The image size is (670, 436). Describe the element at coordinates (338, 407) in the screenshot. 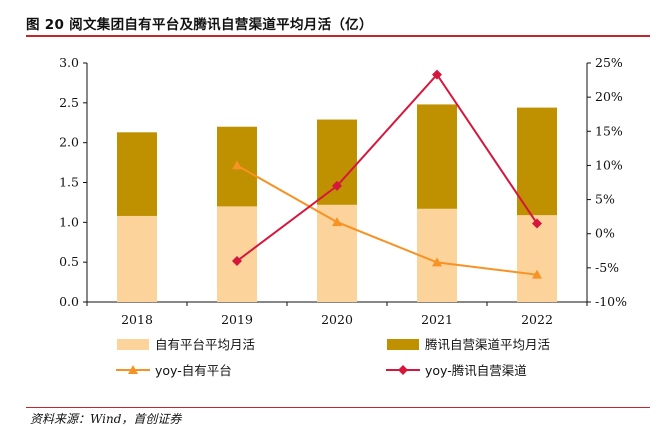

I see `source-rule` at that location.